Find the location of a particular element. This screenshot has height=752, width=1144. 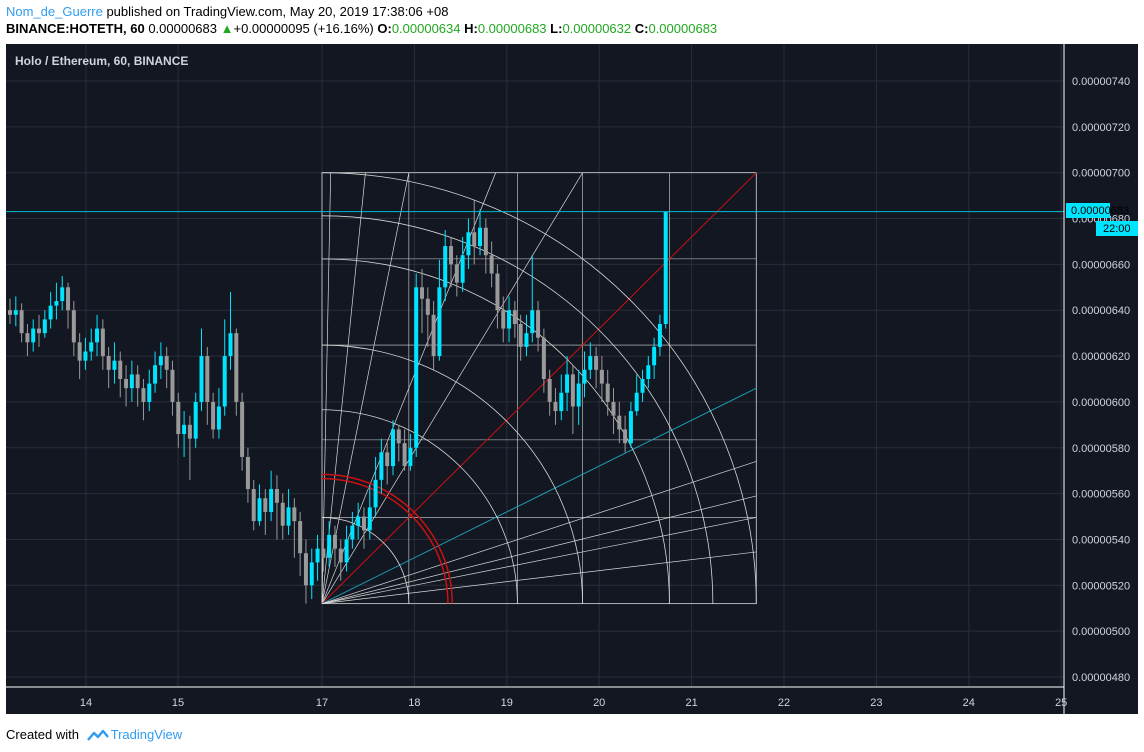

chart-title: Holo / Ethereum, 60, BINANCE is located at coordinates (101, 61).